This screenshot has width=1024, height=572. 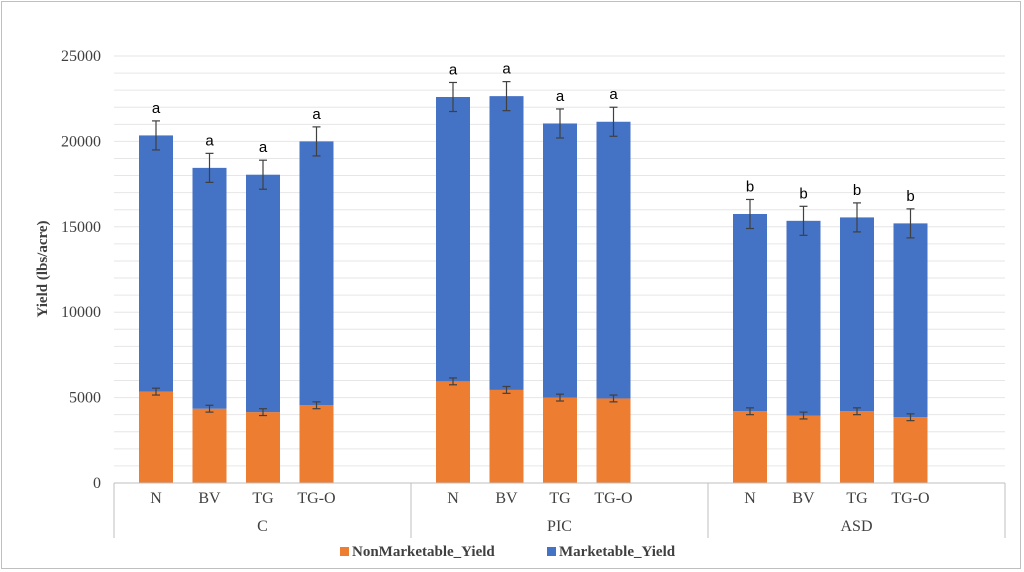 What do you see at coordinates (81, 270) in the screenshot?
I see `y-axis: 0 5000 10000 15000 20000 25000` at bounding box center [81, 270].